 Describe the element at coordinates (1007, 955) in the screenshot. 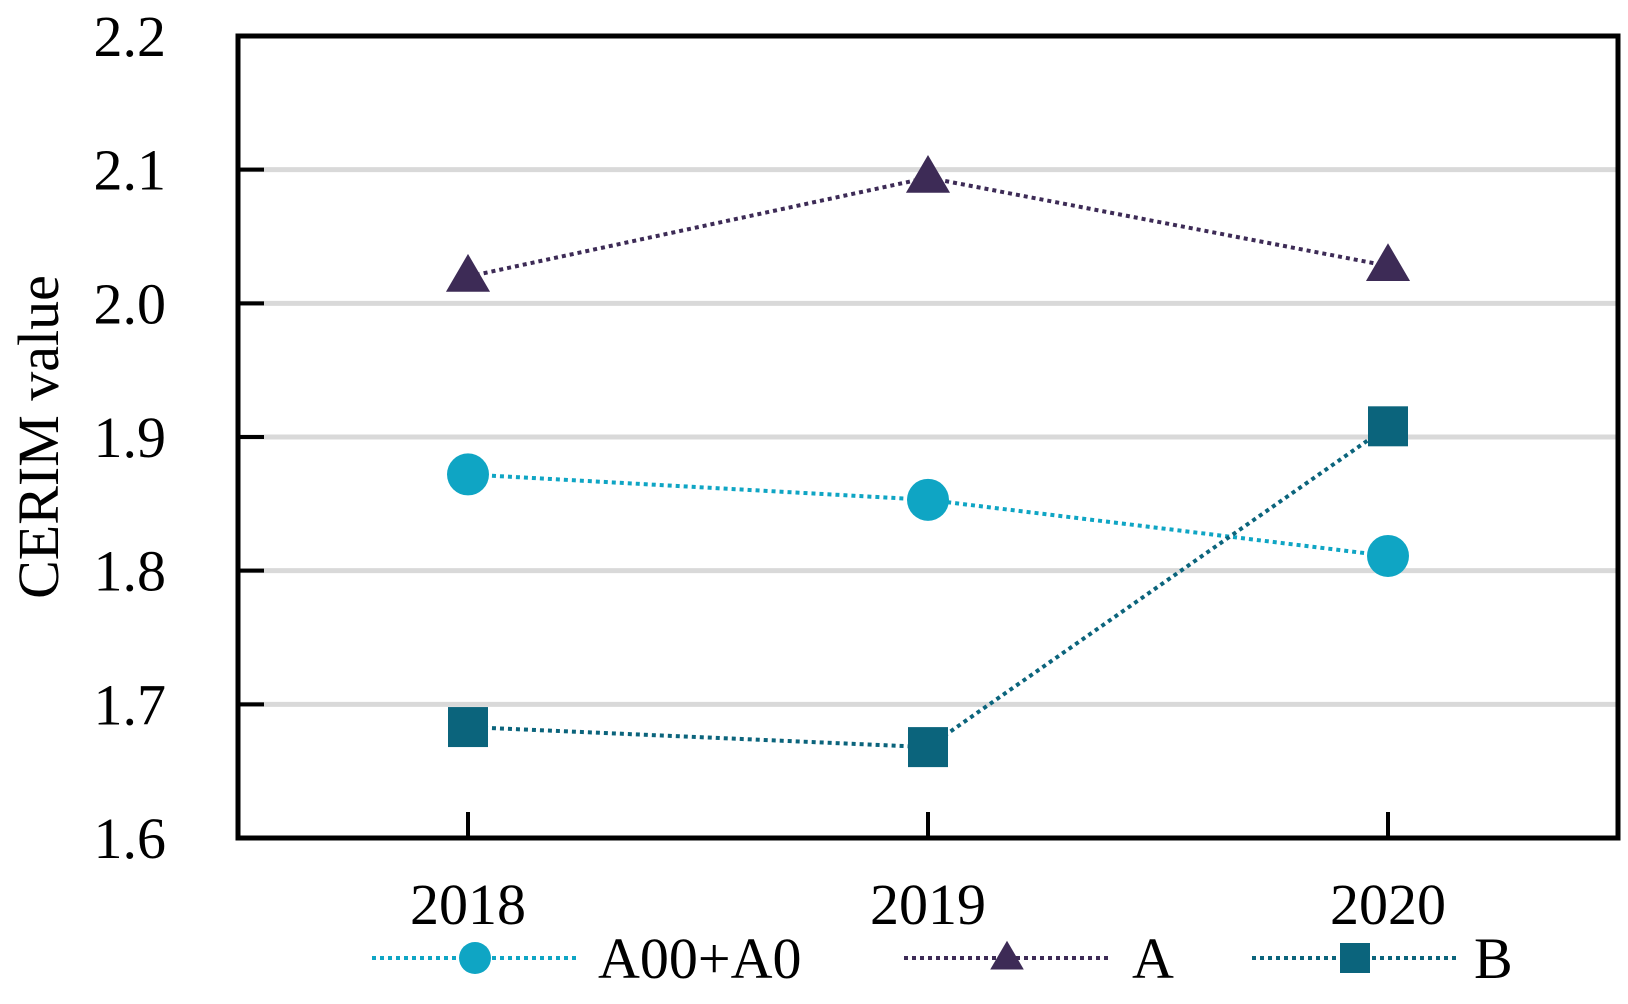

I see `legend-marker-triangle` at that location.